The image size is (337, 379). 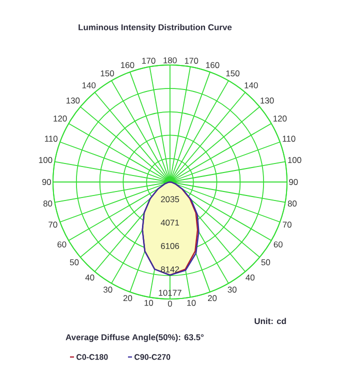 What do you see at coordinates (155, 28) in the screenshot?
I see `chart-title: Luminous Intensity Distribution Curve` at bounding box center [155, 28].